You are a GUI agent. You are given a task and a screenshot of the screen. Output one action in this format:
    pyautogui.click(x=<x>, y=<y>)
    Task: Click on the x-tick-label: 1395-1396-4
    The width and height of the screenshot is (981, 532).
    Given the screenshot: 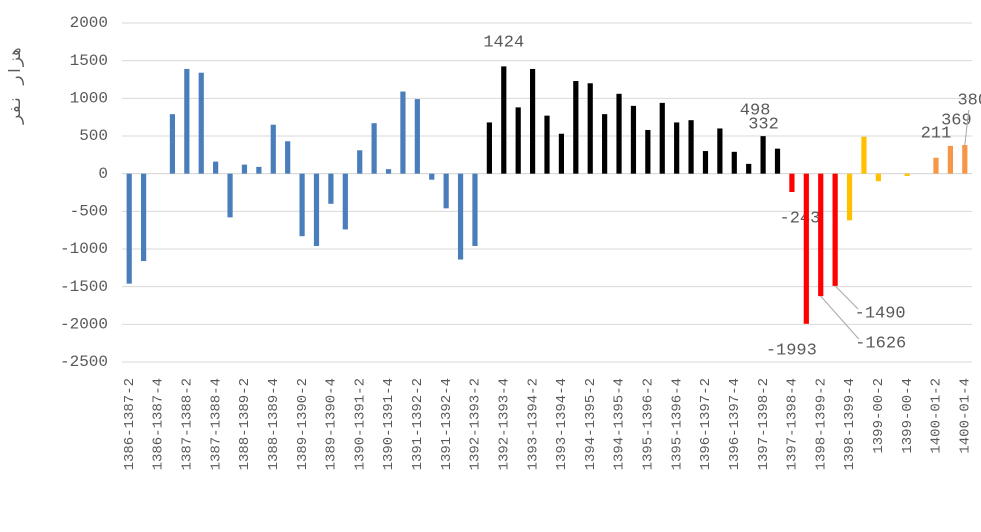 What is the action you would take?
    pyautogui.click(x=677, y=424)
    